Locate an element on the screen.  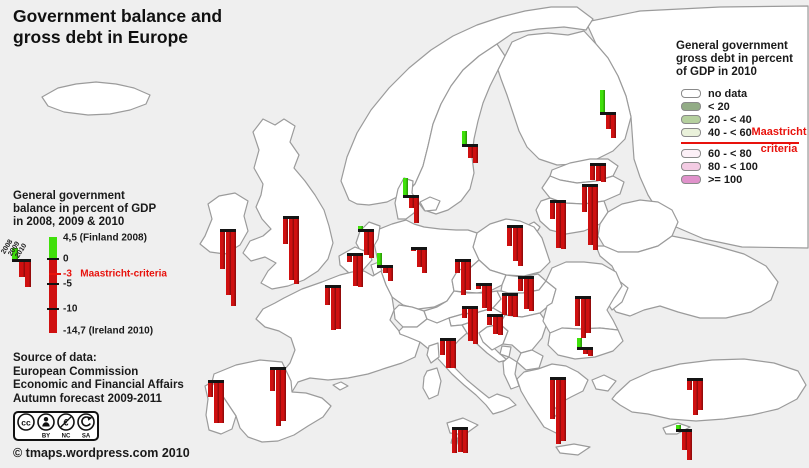
bar-finland-2009 is located at coordinates (608, 122).